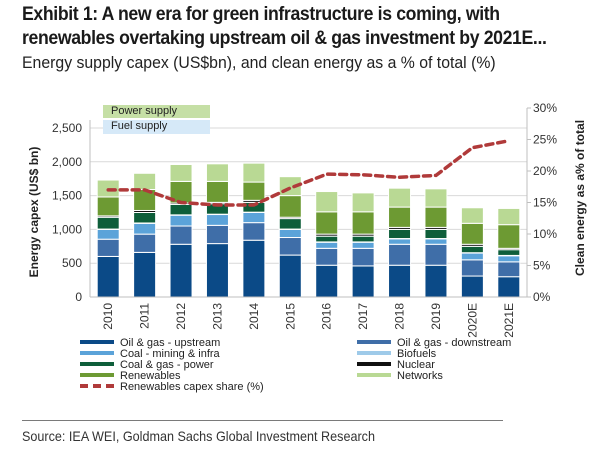 The width and height of the screenshot is (611, 455). What do you see at coordinates (545, 234) in the screenshot?
I see `y2-tick-label: 10%` at bounding box center [545, 234].